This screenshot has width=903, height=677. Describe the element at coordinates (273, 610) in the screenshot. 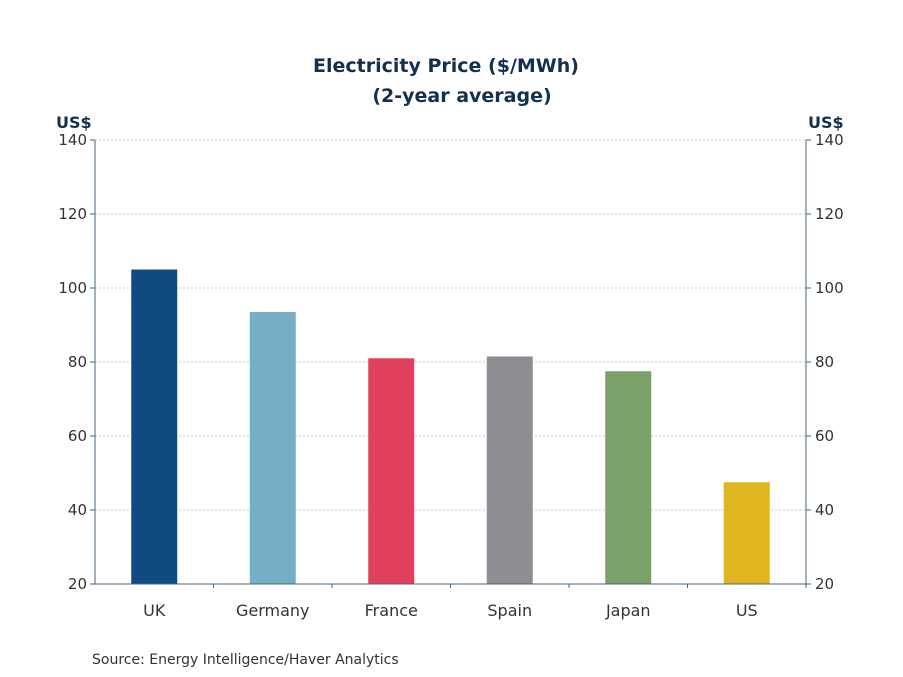

I see `category-label: Germany` at that location.